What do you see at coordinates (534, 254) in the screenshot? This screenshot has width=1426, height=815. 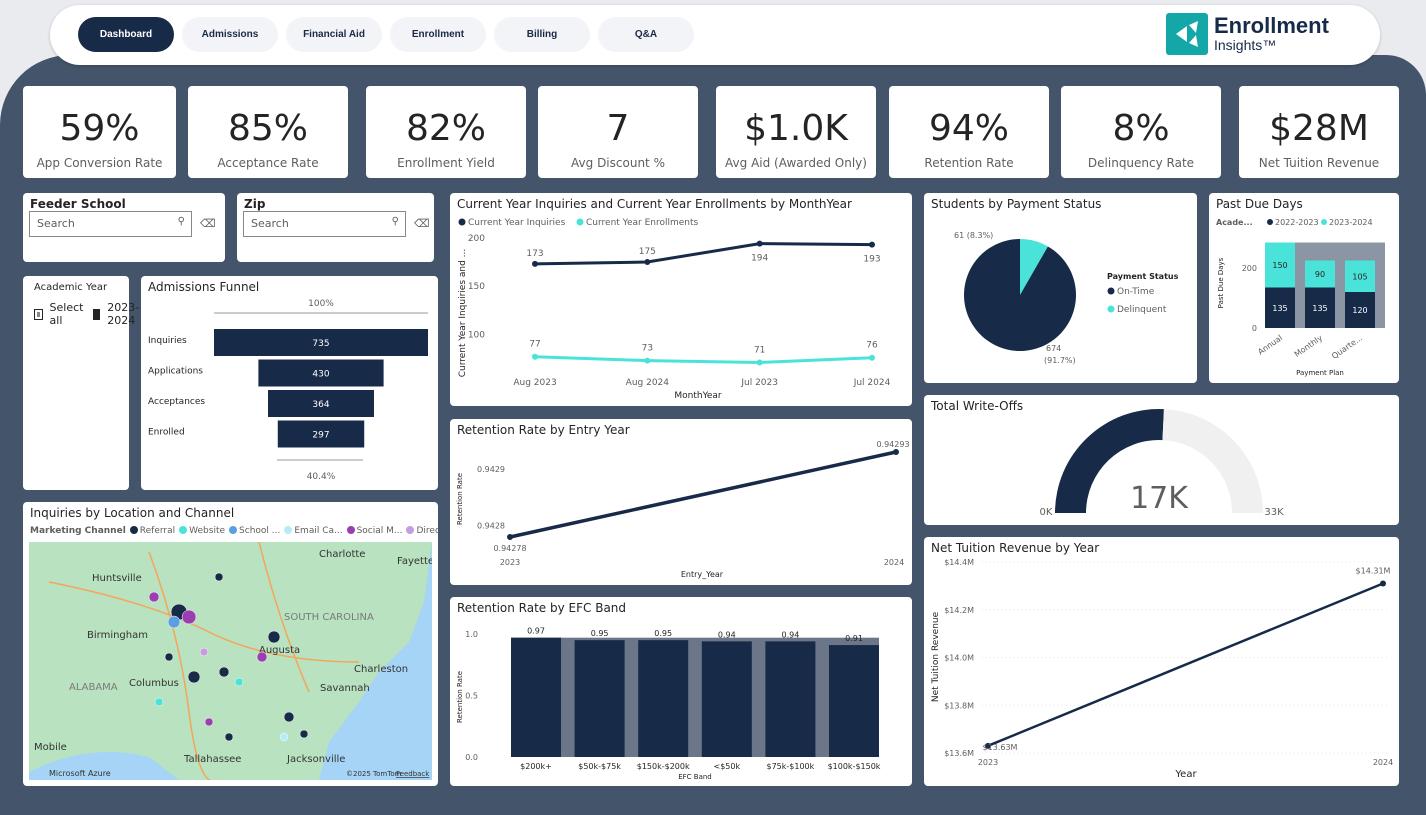 I see `data-label: 173` at bounding box center [534, 254].